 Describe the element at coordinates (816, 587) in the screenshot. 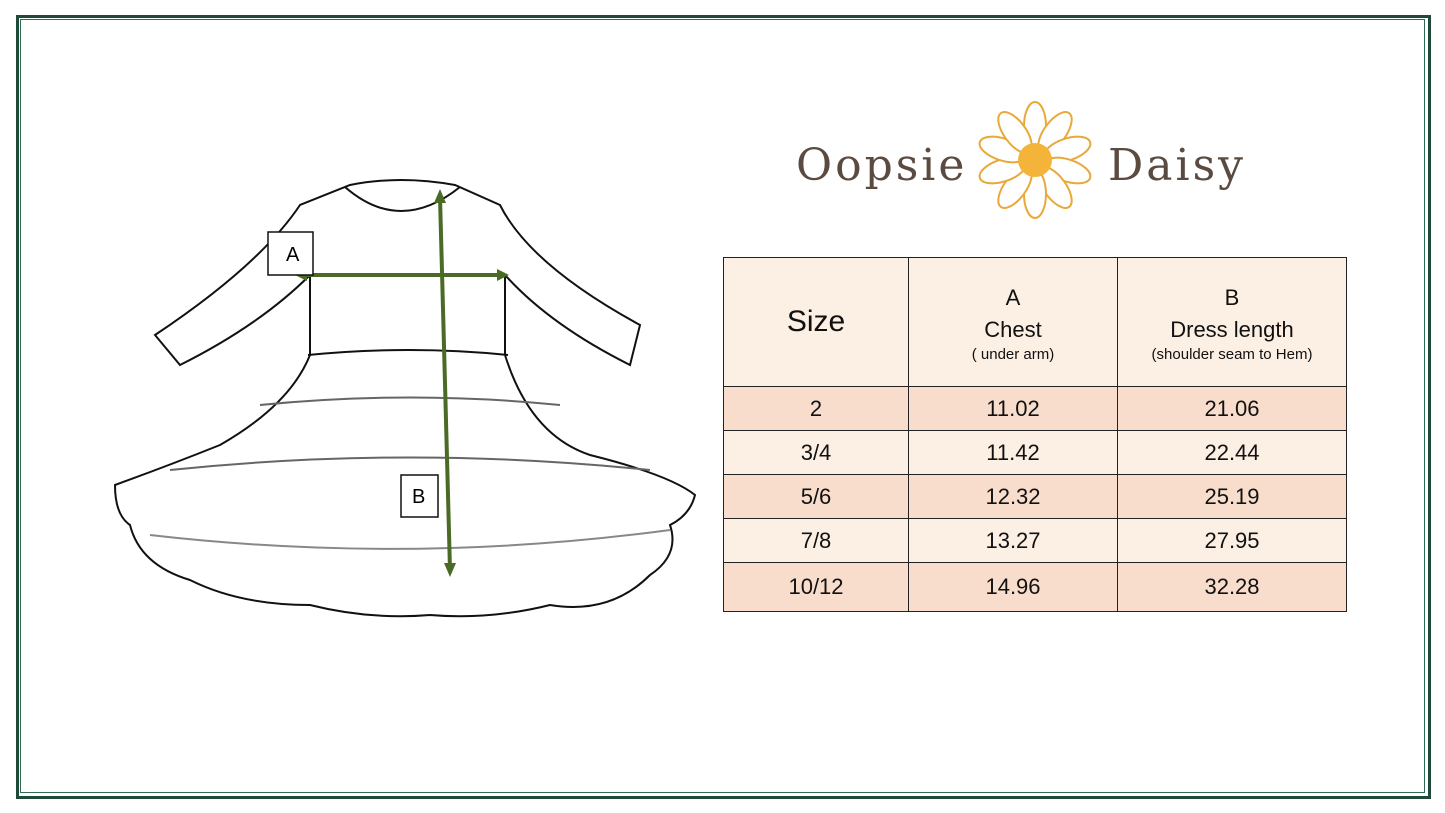

I see `cell-size: 10/12` at that location.